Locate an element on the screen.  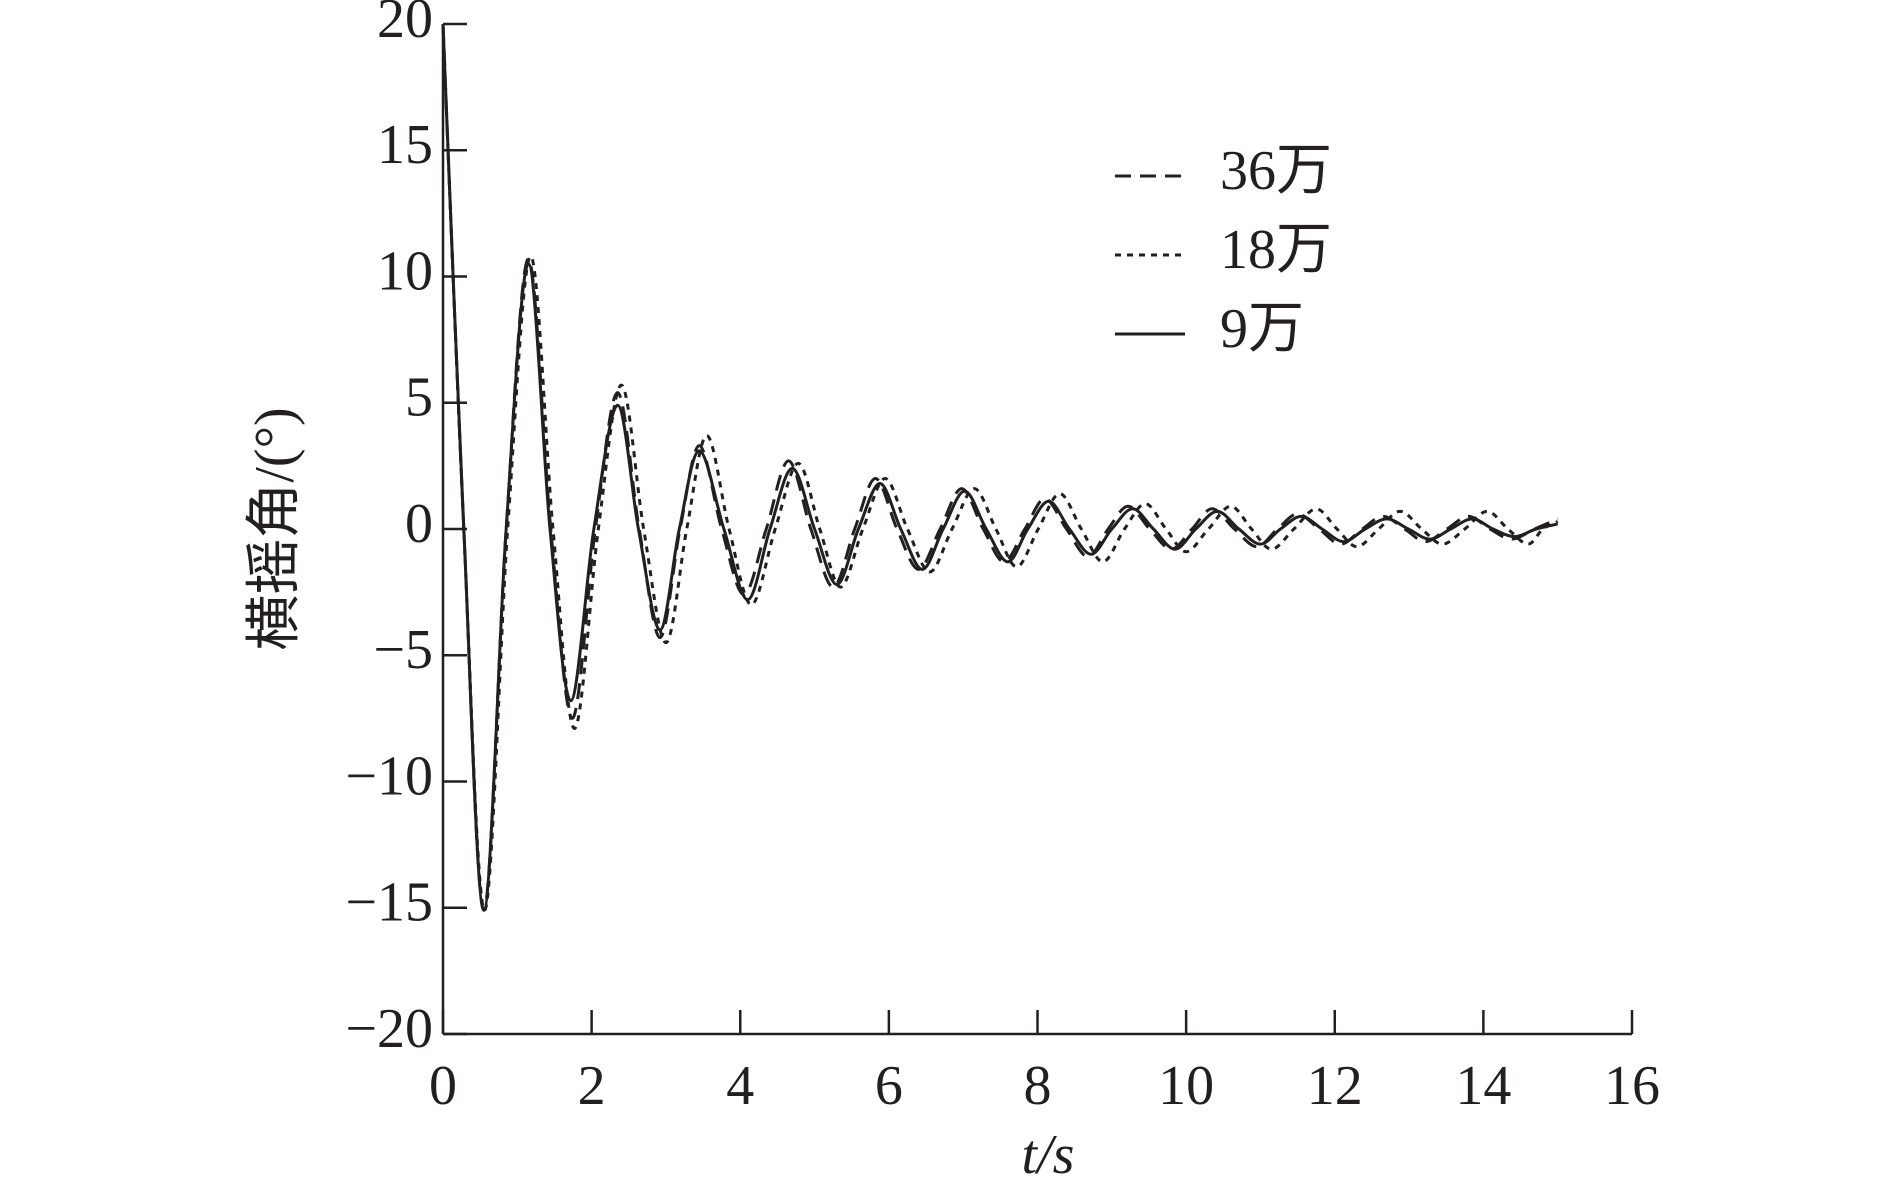
x-tick-label: 10 is located at coordinates (1186, 1086).